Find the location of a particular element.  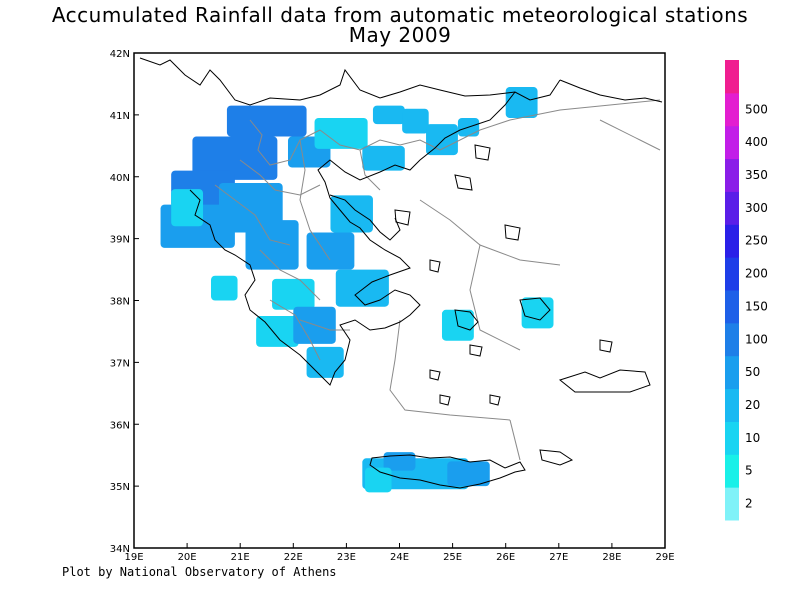

y-tick-label: 34N is located at coordinates (120, 549).